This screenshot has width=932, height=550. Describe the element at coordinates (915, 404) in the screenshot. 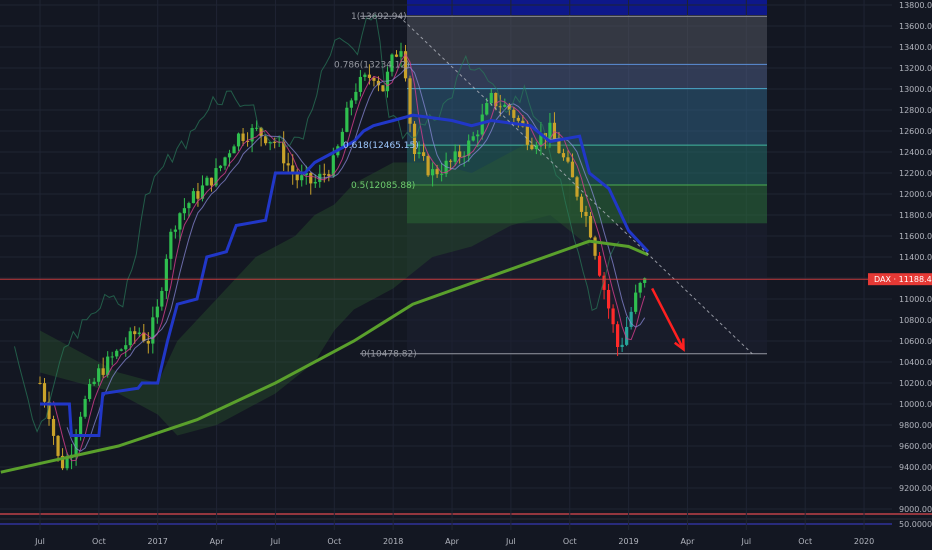

I see `y-tick-label: 10000.00` at that location.